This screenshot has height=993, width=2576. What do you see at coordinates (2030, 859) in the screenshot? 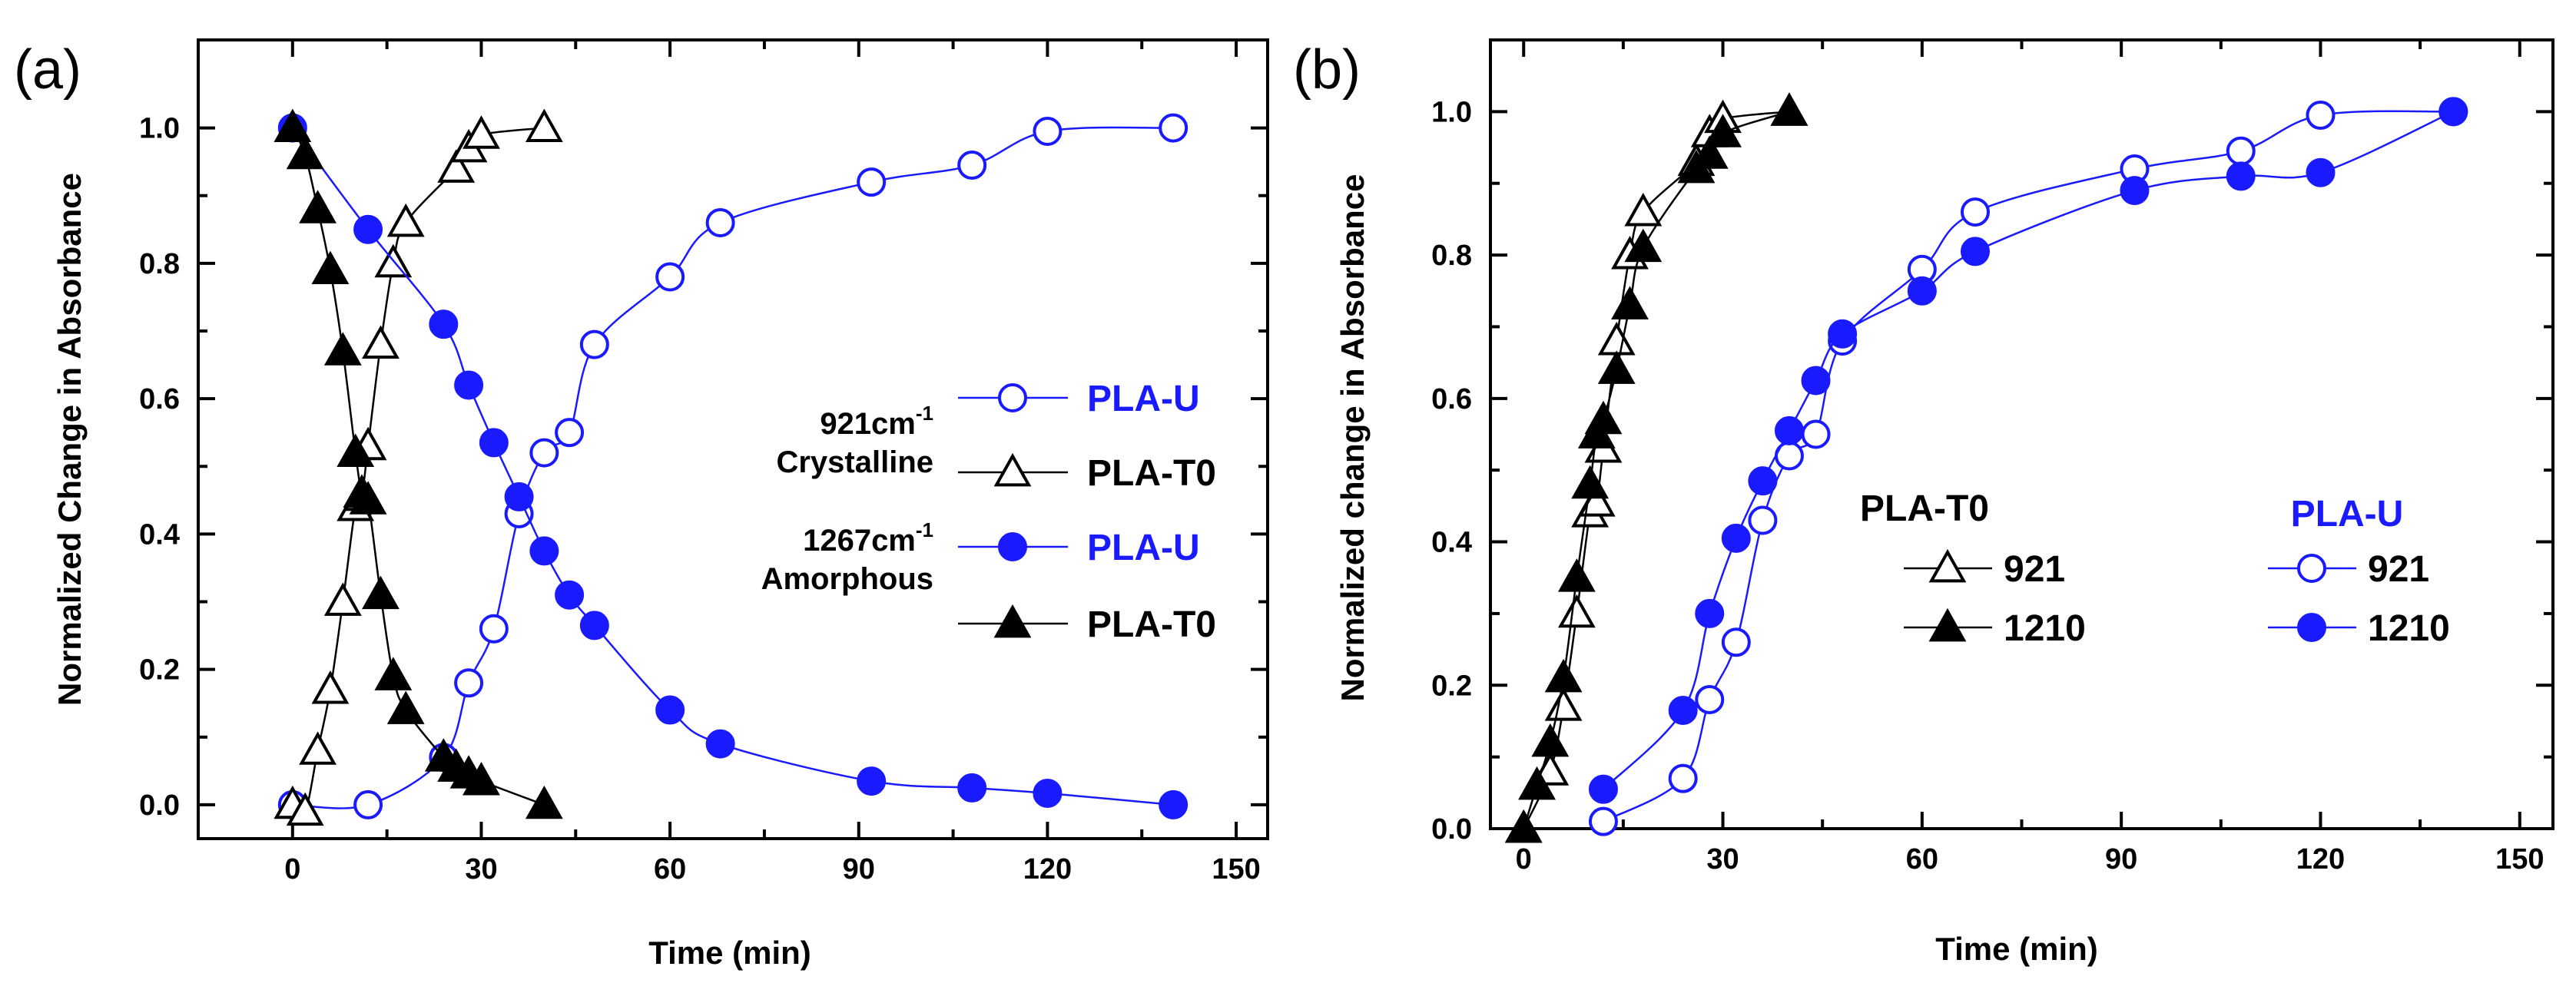
I see `panel-b-x-tick-labels: 0 30 60 90 120 150` at bounding box center [2030, 859].